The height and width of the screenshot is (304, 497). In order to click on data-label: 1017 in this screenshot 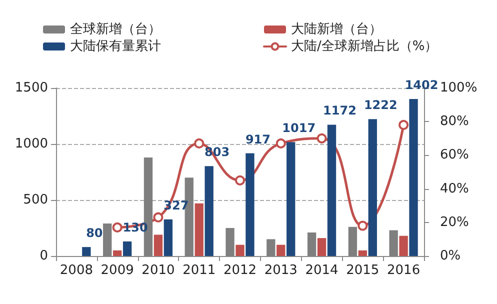, I will do `click(299, 128)`.